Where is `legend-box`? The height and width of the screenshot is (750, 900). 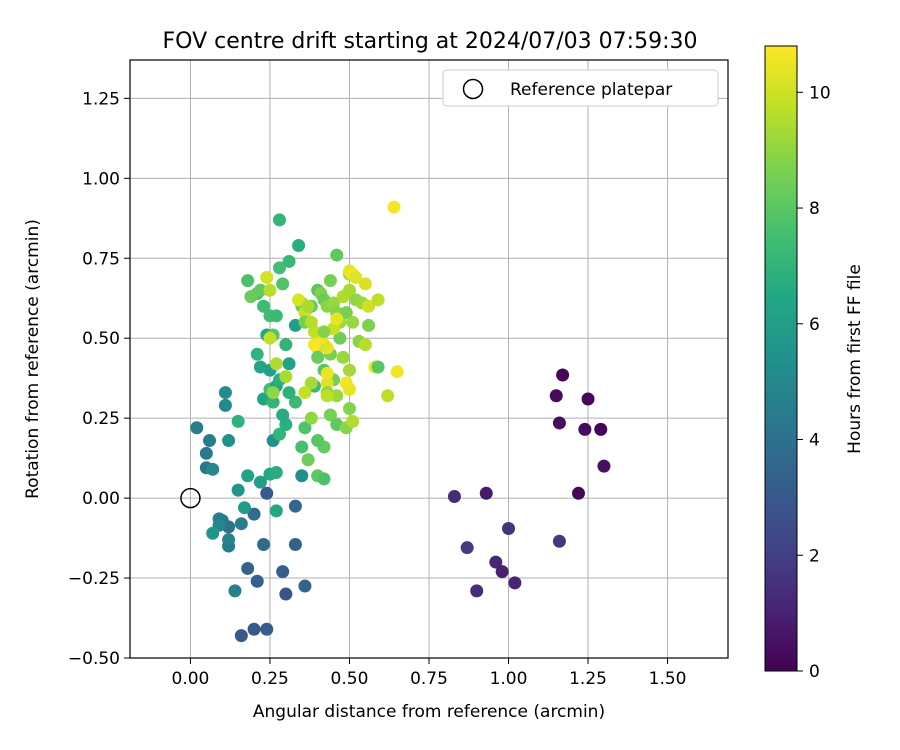
legend-box is located at coordinates (580, 88).